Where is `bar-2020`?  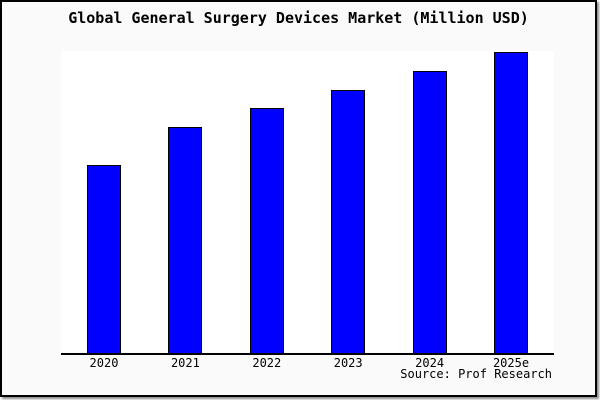
bar-2020 is located at coordinates (104, 259).